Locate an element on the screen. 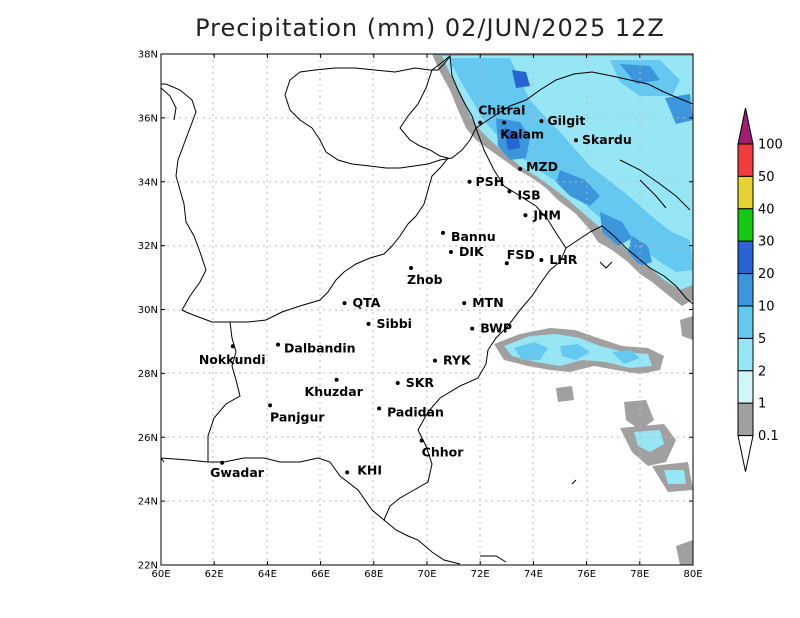  x-tick-label: 66E is located at coordinates (320, 574).